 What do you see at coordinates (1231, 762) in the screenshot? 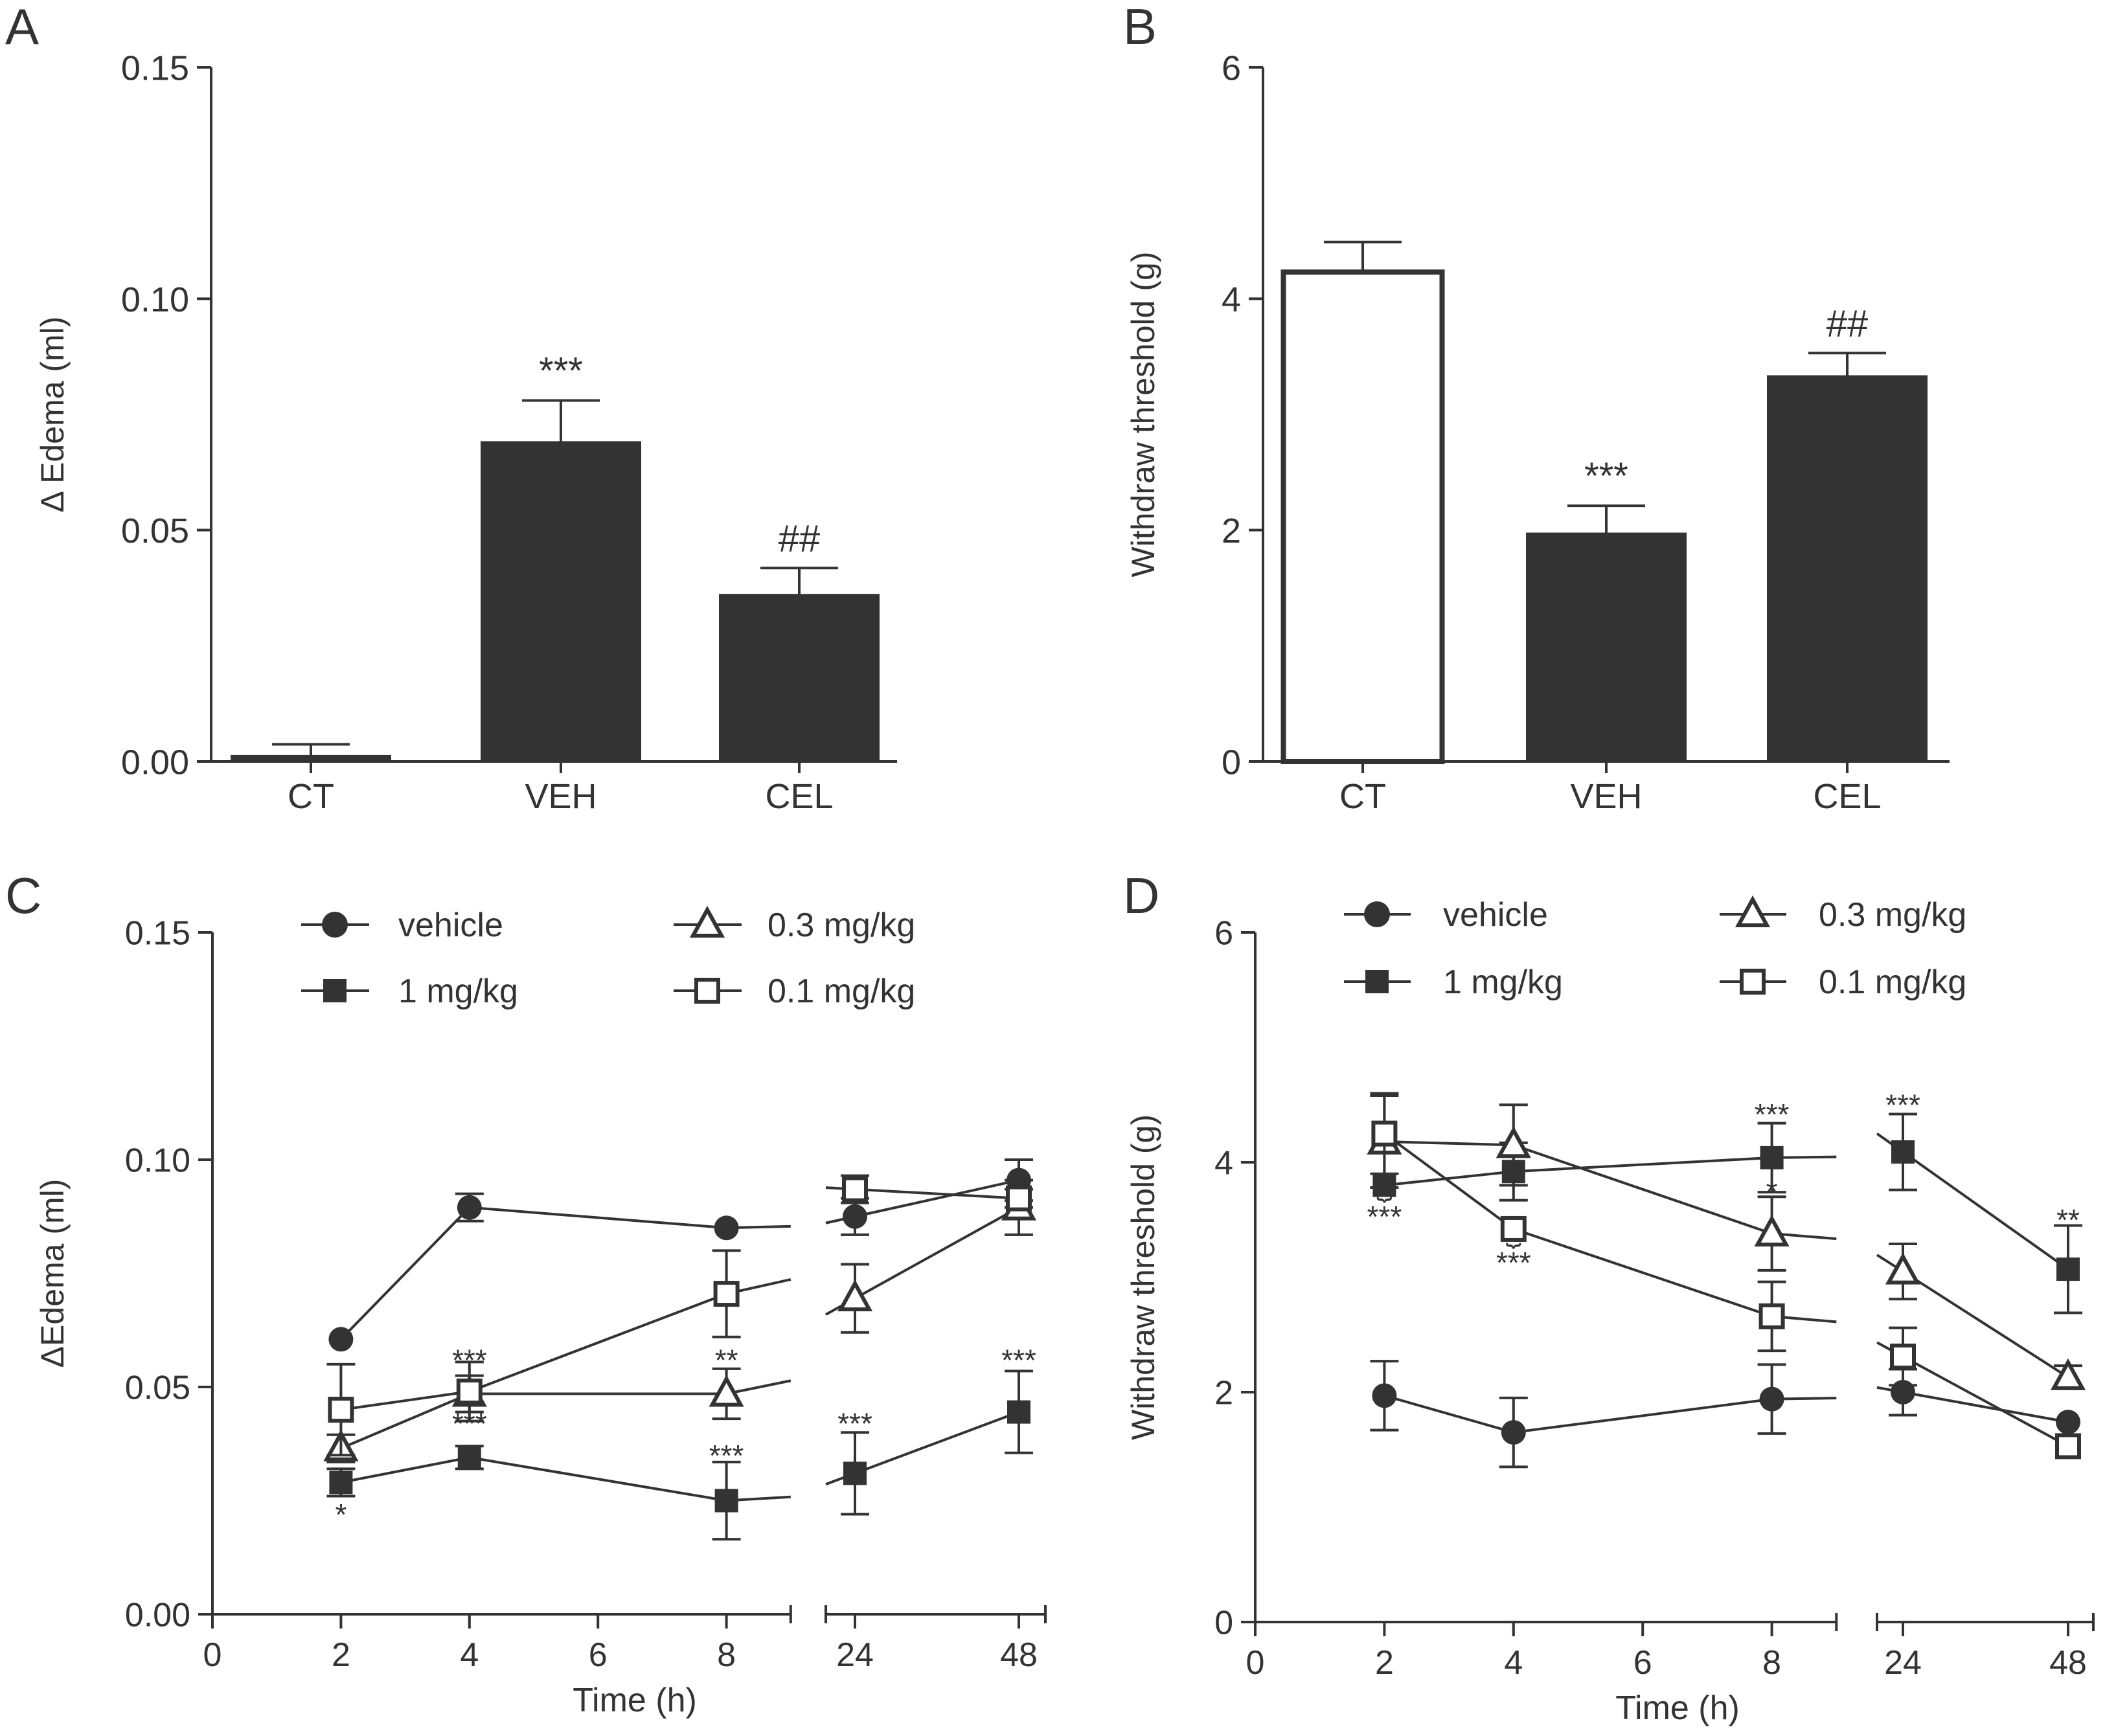
I see `y-tick-label: 0` at bounding box center [1231, 762].